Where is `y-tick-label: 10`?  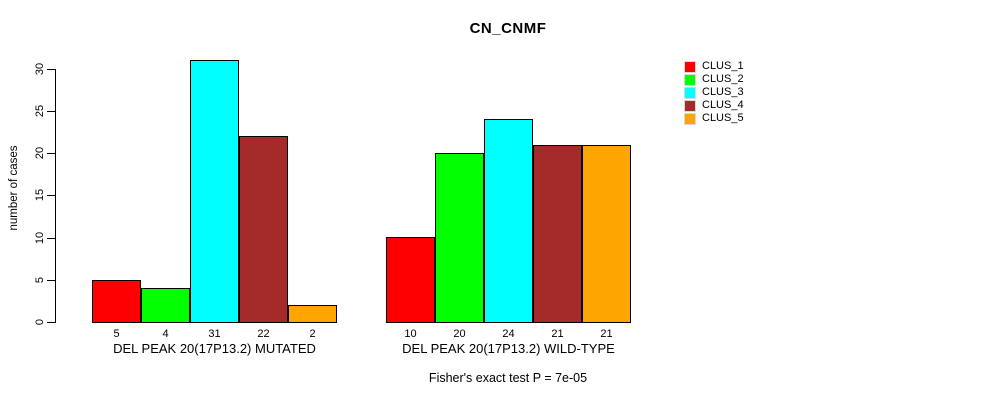 y-tick-label: 10 is located at coordinates (40, 238).